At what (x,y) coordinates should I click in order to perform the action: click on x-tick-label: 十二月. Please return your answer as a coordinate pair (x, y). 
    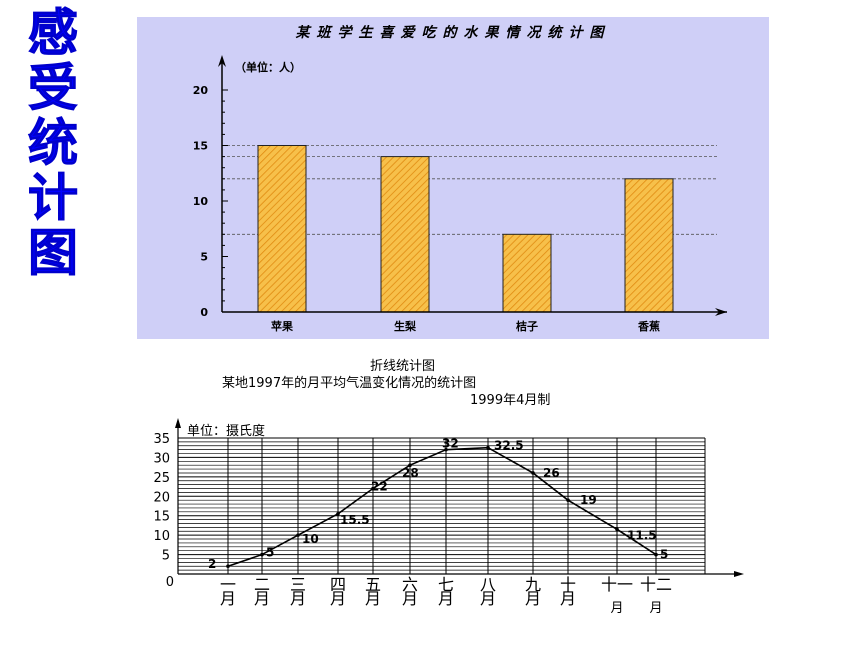
    Looking at the image, I should click on (656, 595).